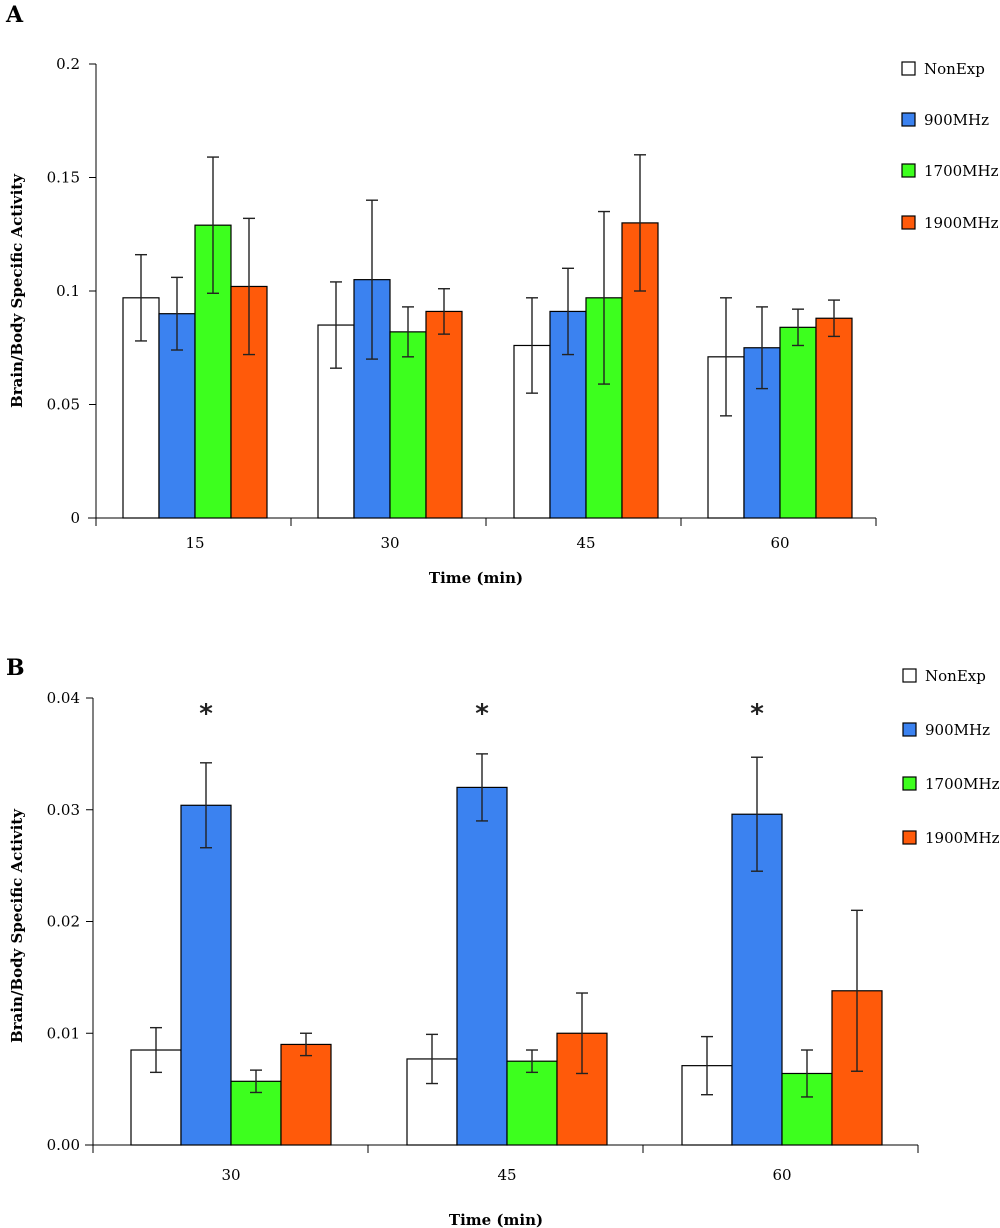  What do you see at coordinates (68, 291) in the screenshot?
I see `y-tick-label: 0.1` at bounding box center [68, 291].